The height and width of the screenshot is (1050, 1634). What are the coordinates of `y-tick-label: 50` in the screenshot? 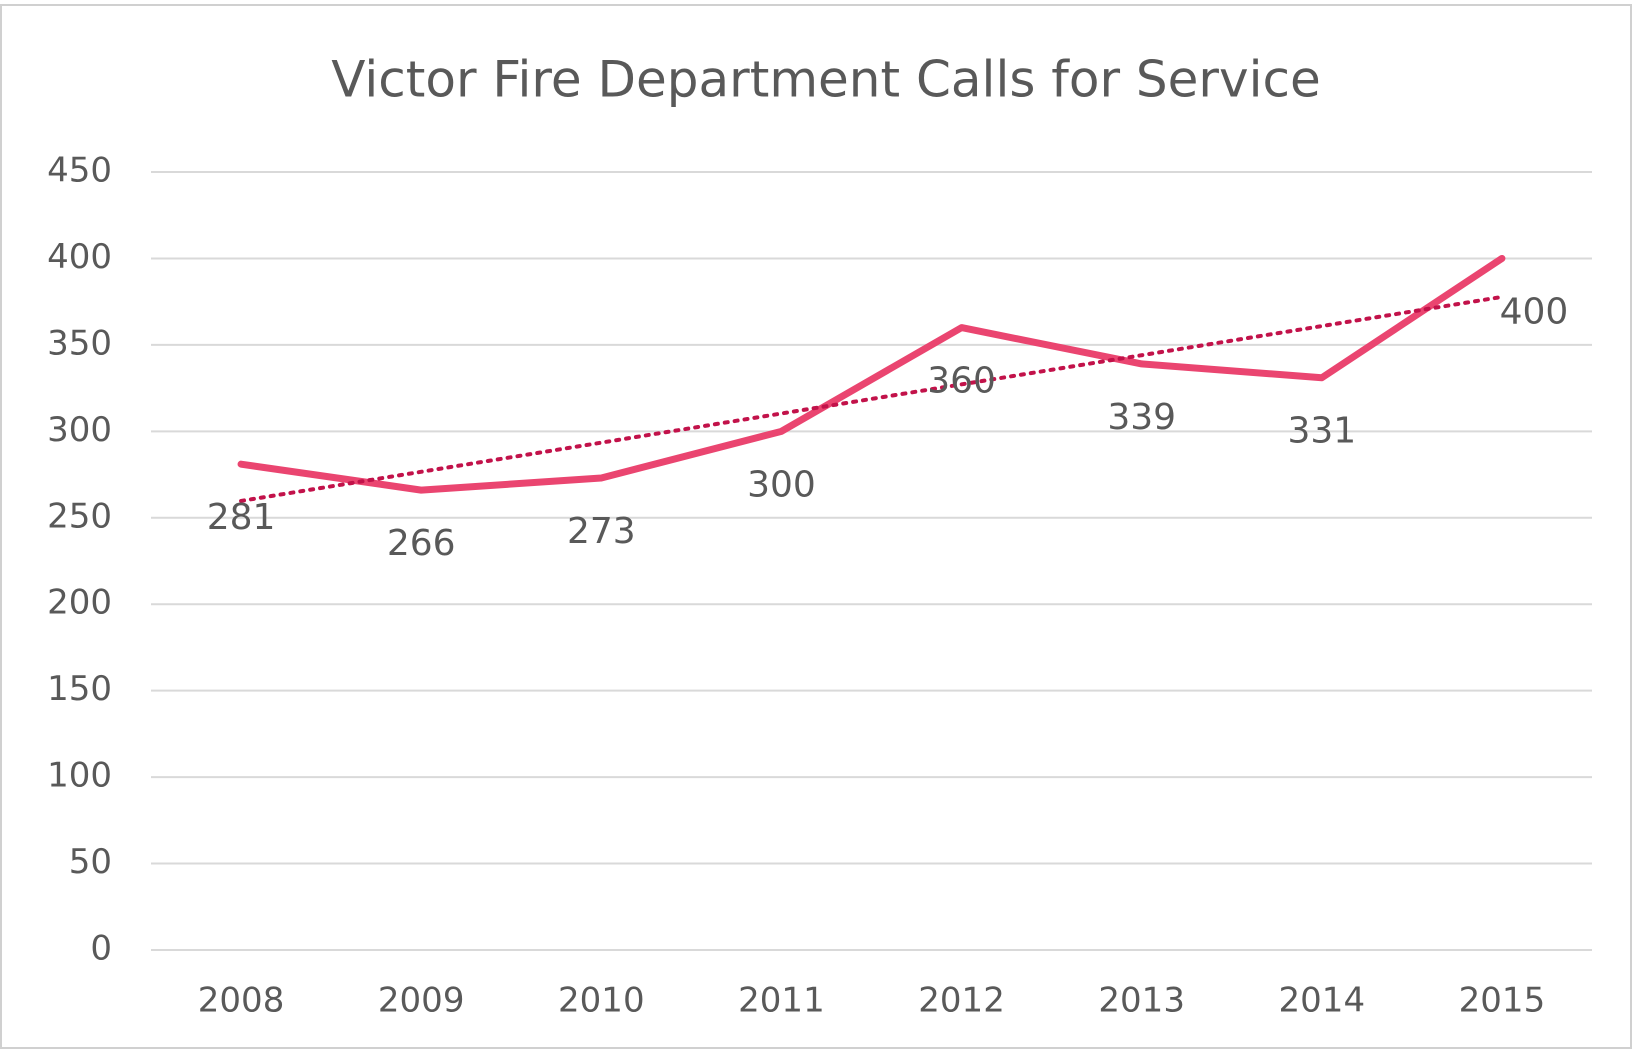 It's located at (90, 862).